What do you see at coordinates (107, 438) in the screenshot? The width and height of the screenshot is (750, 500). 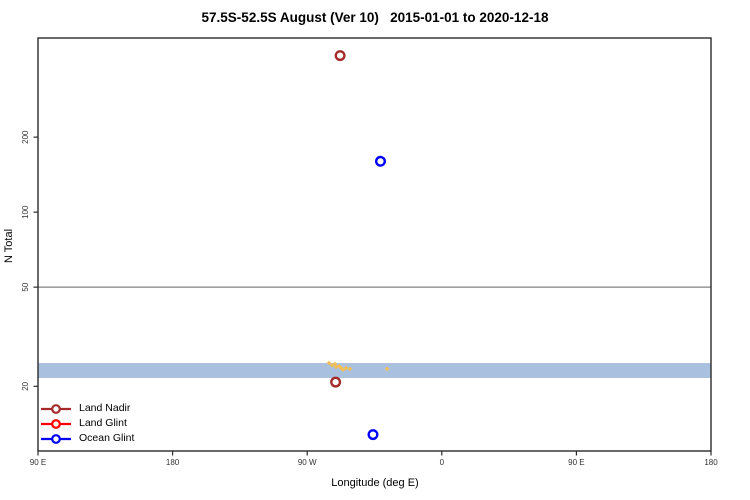 I see `legend-label: Ocean Glint` at bounding box center [107, 438].